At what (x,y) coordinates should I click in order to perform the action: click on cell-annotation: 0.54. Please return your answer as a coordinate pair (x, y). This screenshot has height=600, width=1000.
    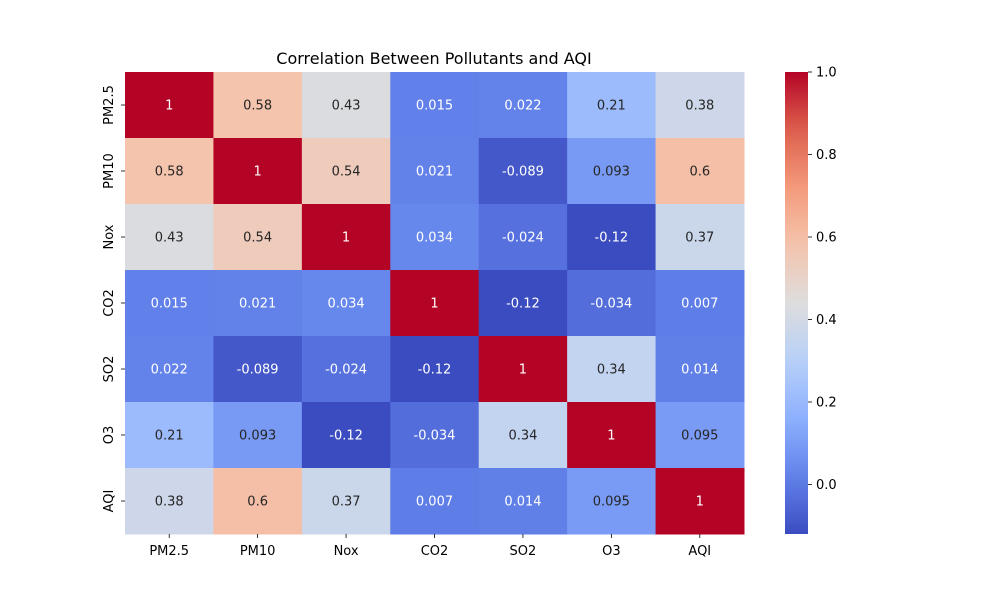
    Looking at the image, I should click on (346, 172).